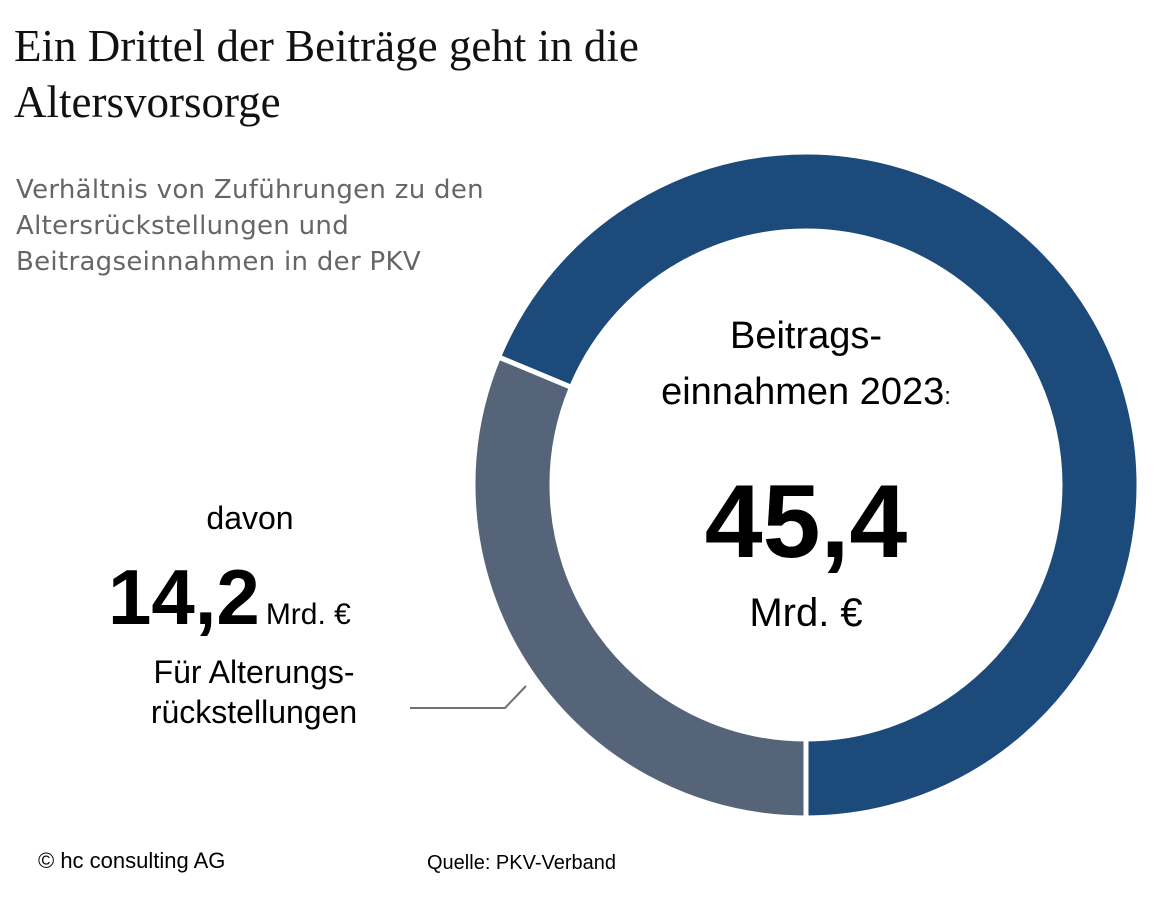 Image resolution: width=1172 pixels, height=902 pixels. What do you see at coordinates (132, 860) in the screenshot?
I see `copyright-text: © hc consulting AG` at bounding box center [132, 860].